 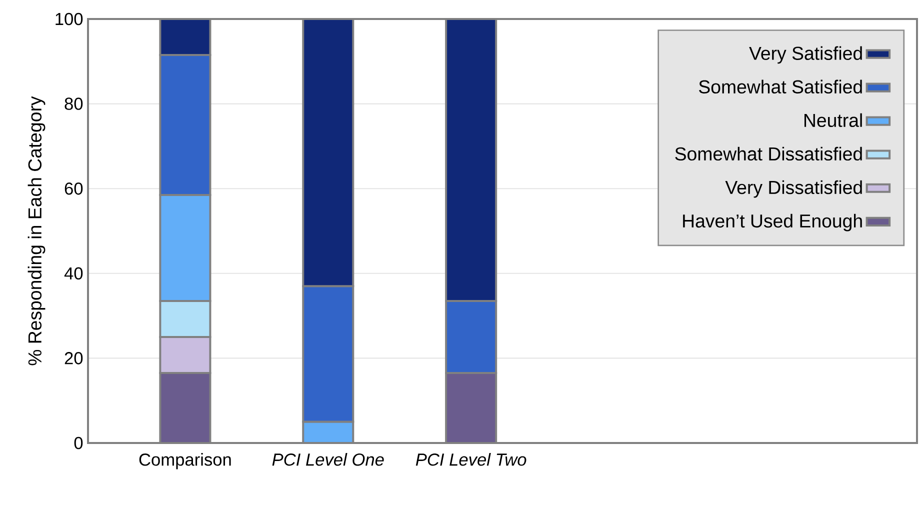 What do you see at coordinates (471, 459) in the screenshot?
I see `x-tick-label: PCI Level Two` at bounding box center [471, 459].